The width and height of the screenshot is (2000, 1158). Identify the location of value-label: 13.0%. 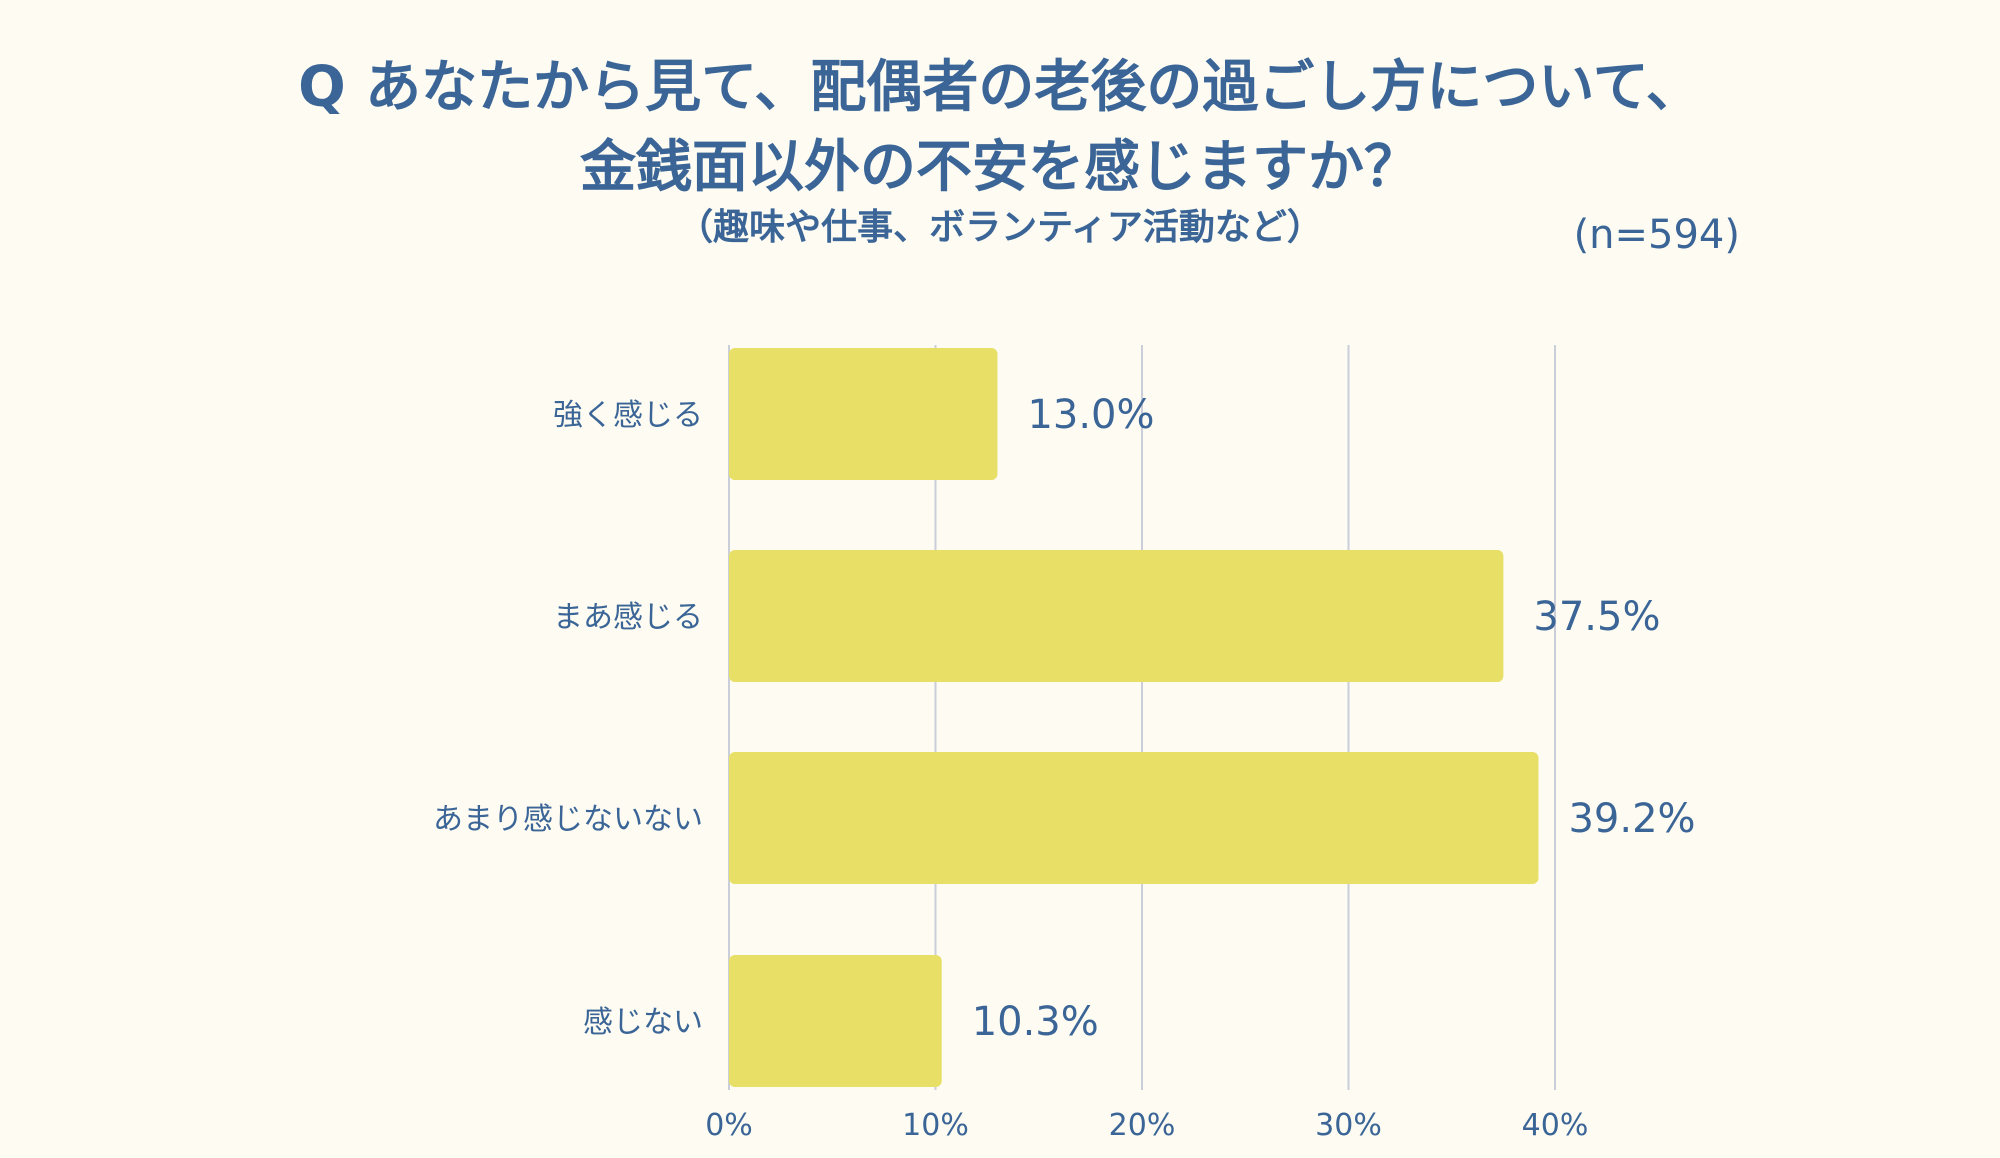
(1090, 415).